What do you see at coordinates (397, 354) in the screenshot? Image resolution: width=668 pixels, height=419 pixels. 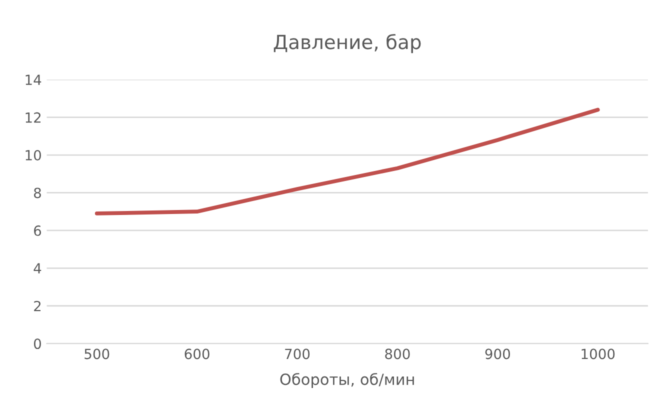 I see `x-tick-label: 800` at bounding box center [397, 354].